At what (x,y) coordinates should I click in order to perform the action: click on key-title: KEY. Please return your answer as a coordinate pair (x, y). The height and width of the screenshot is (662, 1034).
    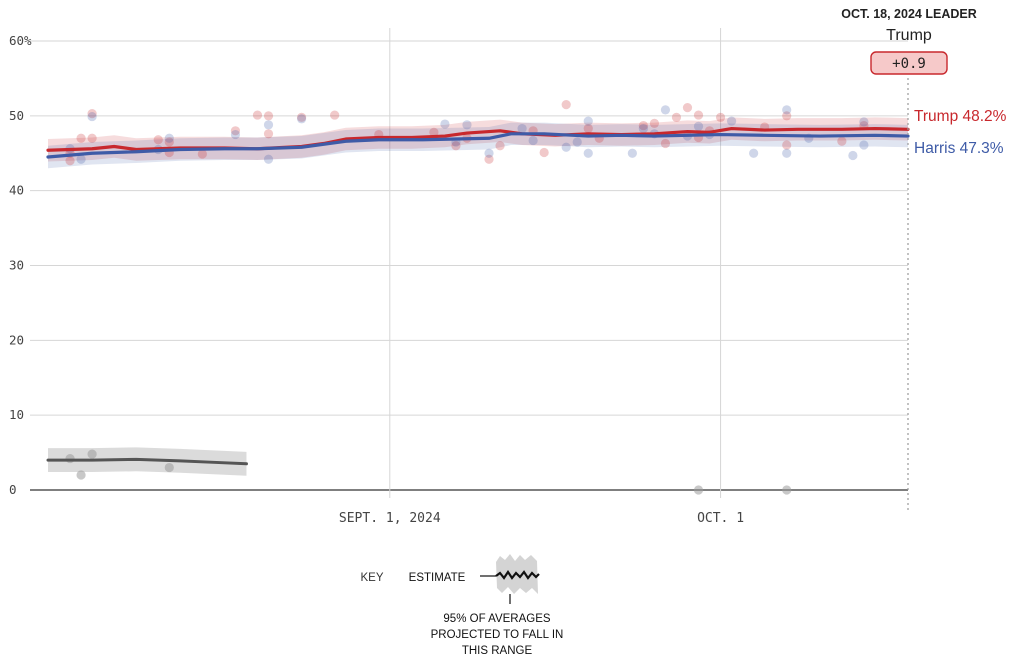
    Looking at the image, I should click on (371, 578).